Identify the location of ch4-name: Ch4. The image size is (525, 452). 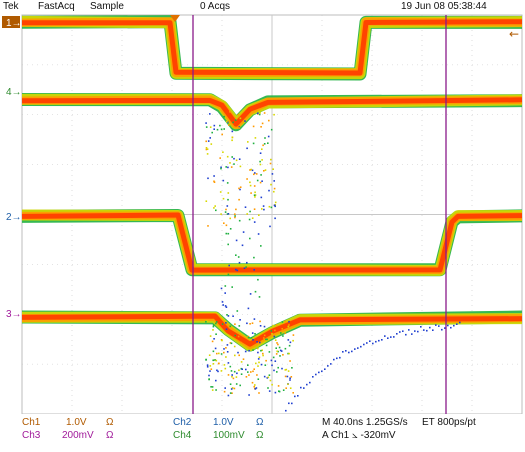
(182, 435).